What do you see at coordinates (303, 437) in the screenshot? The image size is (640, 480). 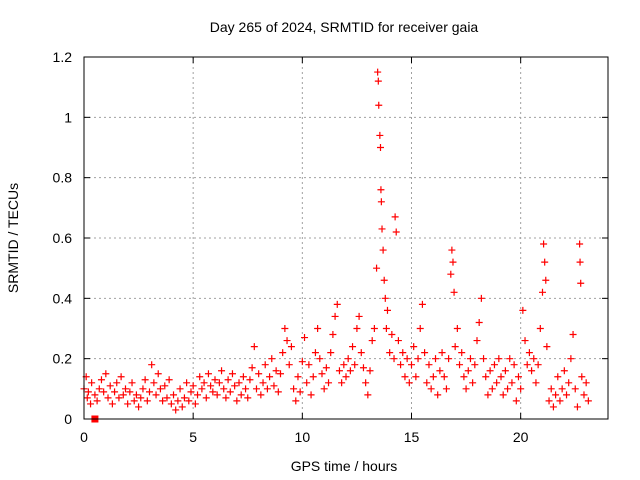 I see `x-tick-label: 10` at bounding box center [303, 437].